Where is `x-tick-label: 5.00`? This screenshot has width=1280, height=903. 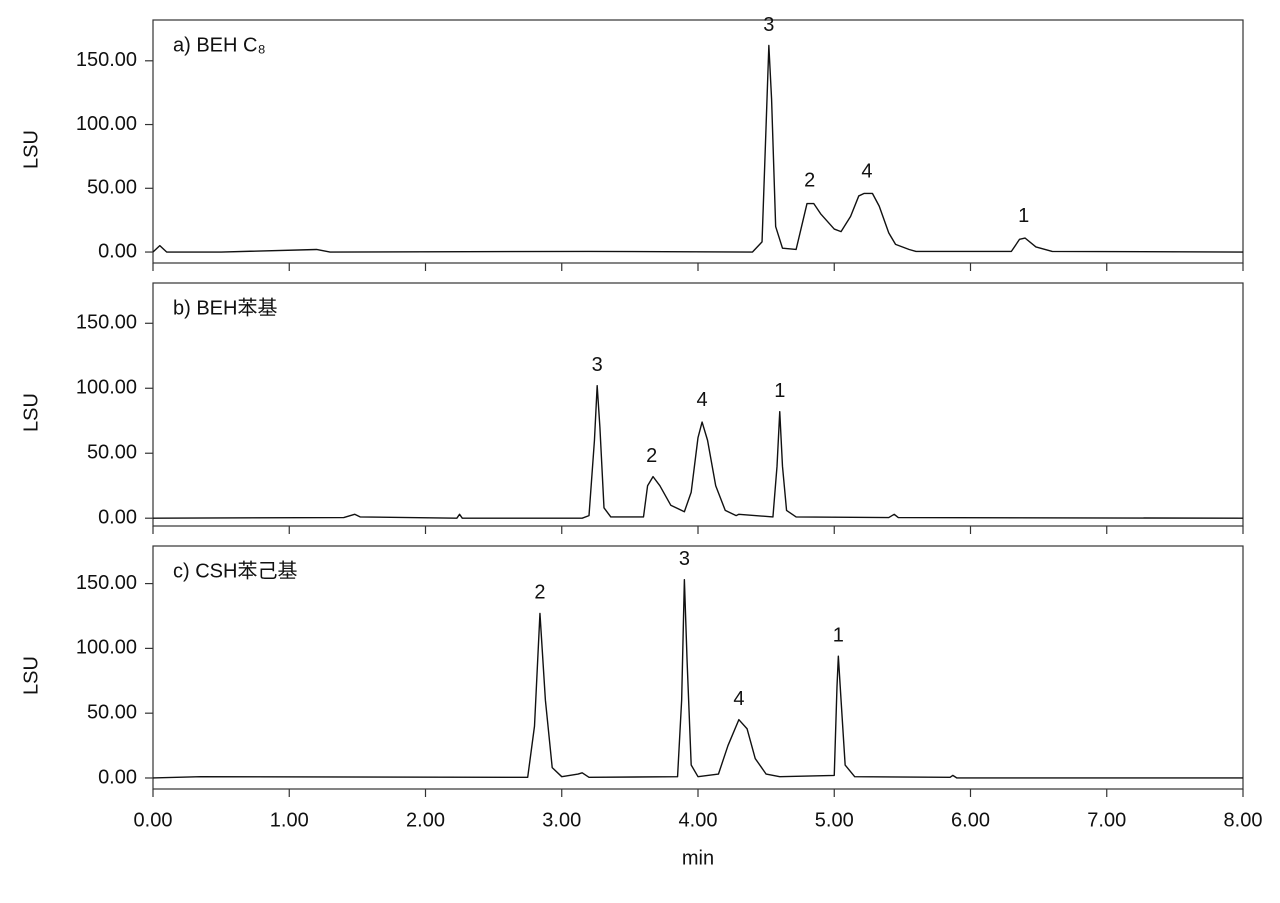 x-tick-label: 5.00 is located at coordinates (834, 820).